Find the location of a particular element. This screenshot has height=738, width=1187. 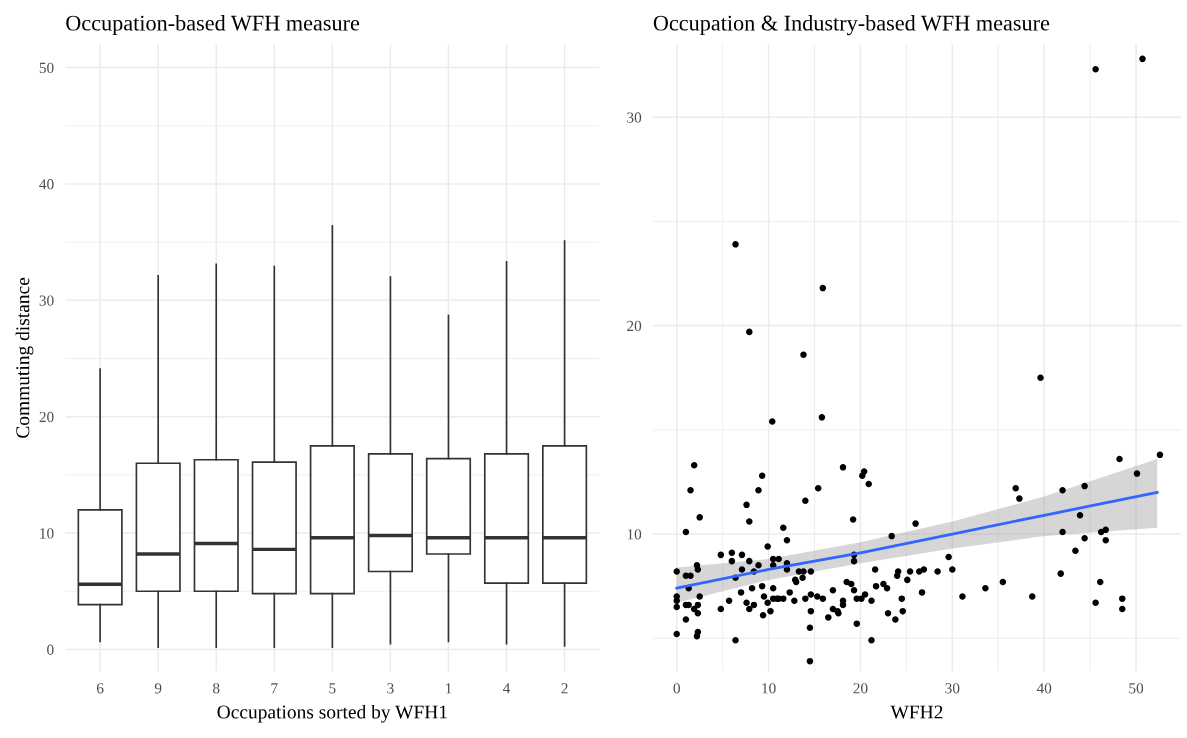

x-axis-title: Occupations sorted by WFH1 is located at coordinates (332, 713).